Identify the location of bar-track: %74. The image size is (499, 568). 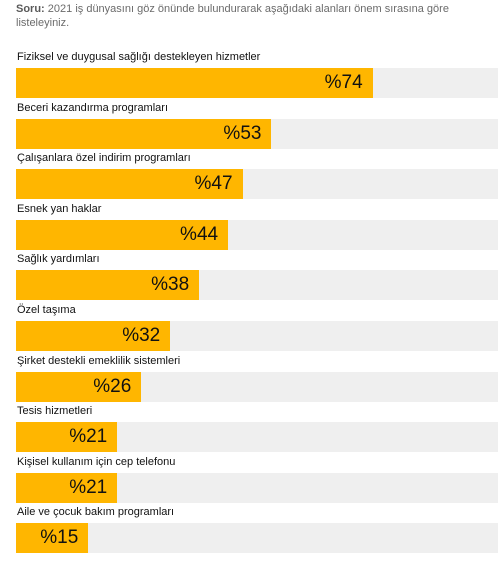
(257, 83).